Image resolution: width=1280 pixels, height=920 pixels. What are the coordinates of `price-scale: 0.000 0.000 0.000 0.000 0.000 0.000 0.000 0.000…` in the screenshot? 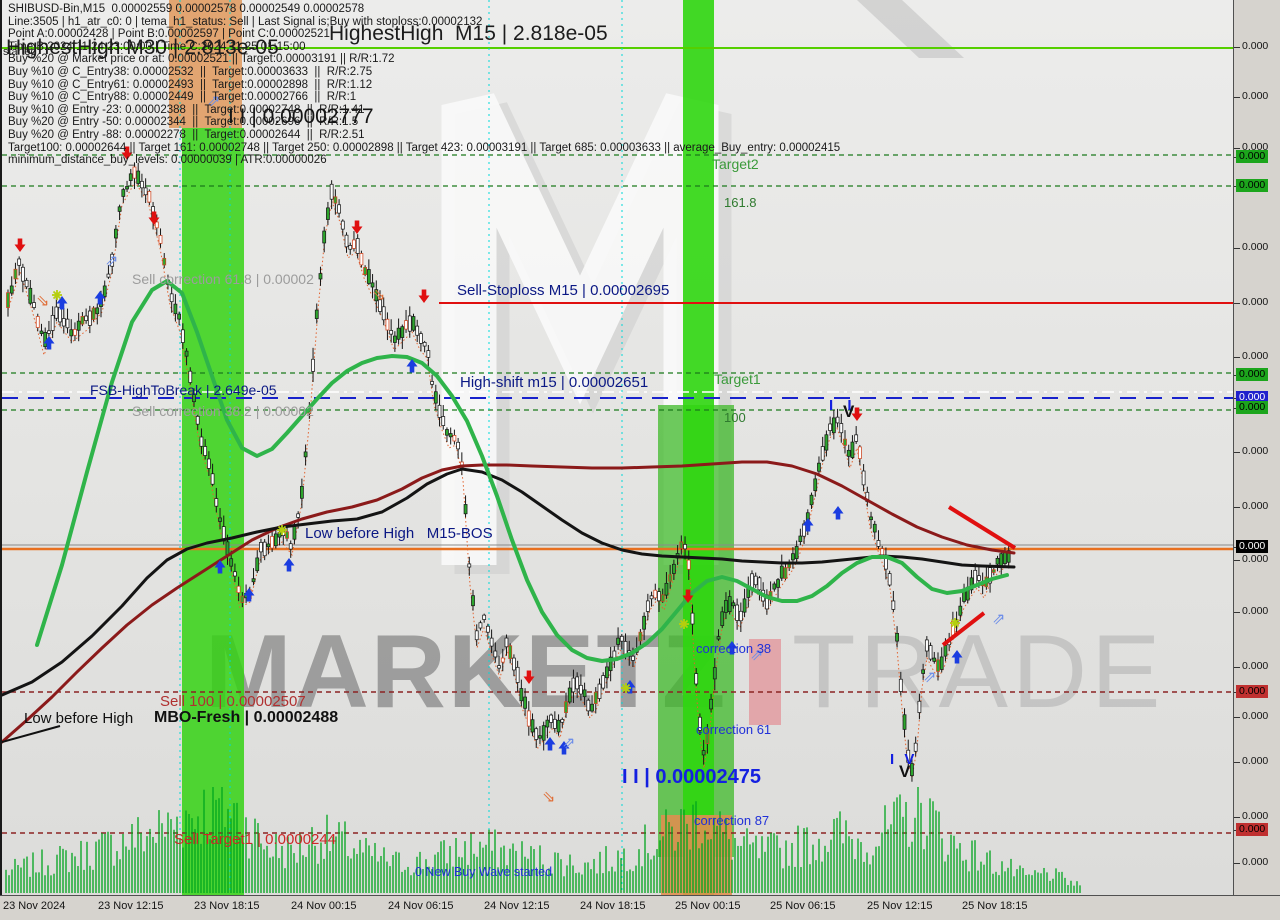 It's located at (1256, 447).